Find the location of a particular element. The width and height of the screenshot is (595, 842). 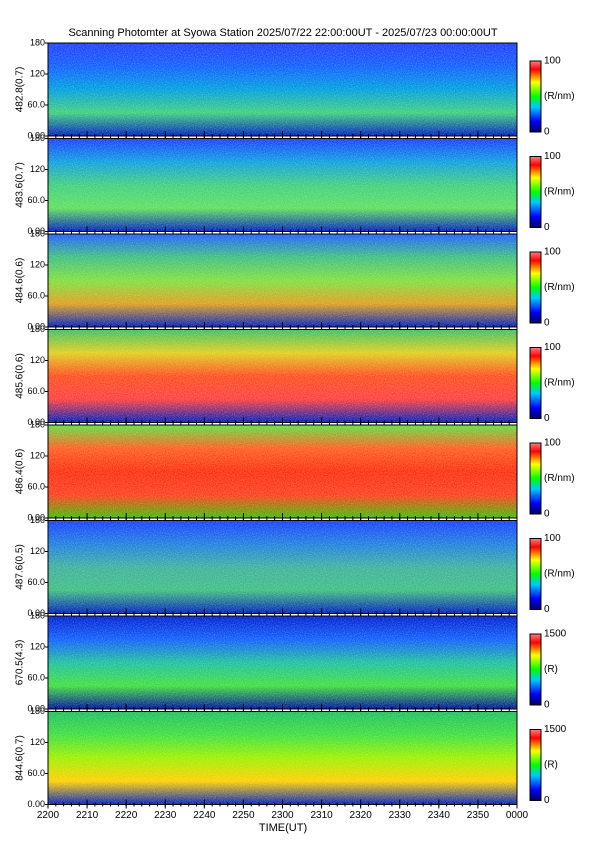

y-axis-label: 484.6(0.6) is located at coordinates (20, 281).